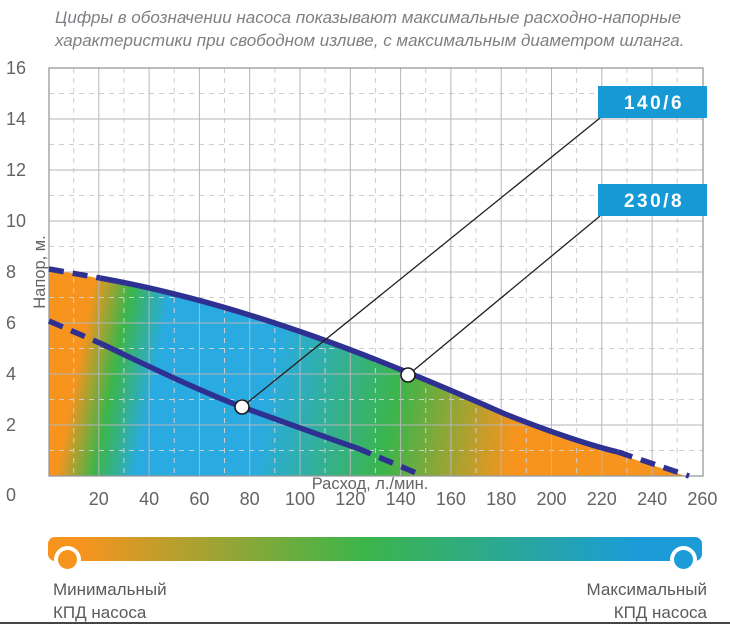  I want to click on y-tick-label: 8, so click(11, 272).